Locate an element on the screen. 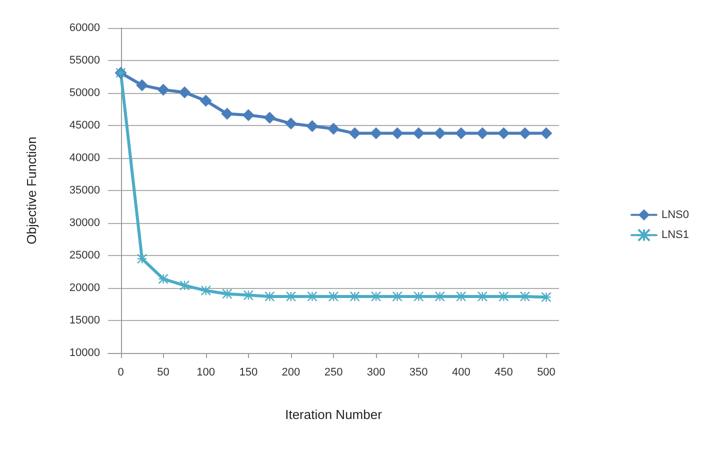  x-tick-label: 50 is located at coordinates (163, 372).